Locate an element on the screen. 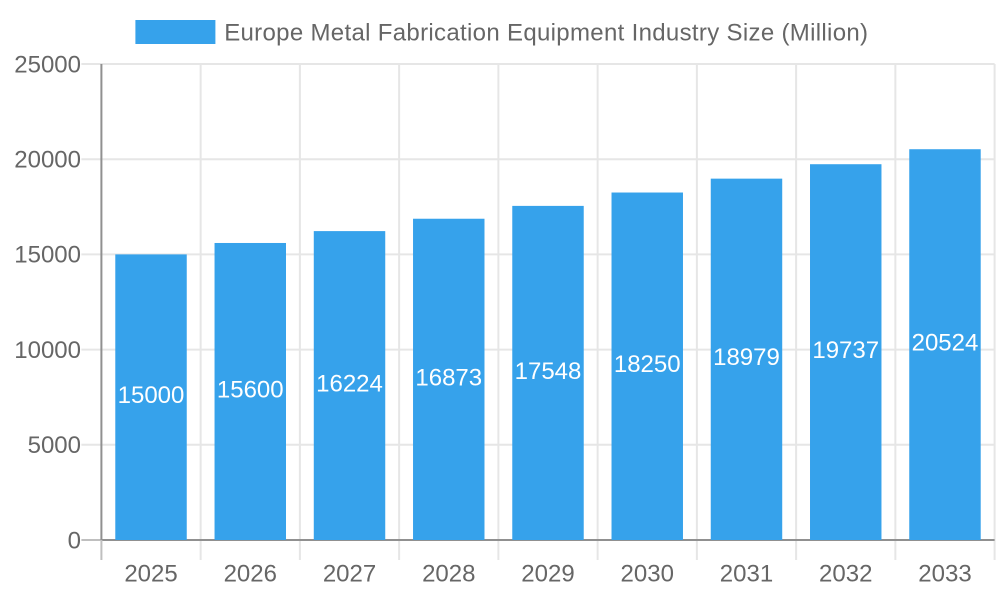 This screenshot has height=600, width=1000. svg-text: 15600 is located at coordinates (250, 389).